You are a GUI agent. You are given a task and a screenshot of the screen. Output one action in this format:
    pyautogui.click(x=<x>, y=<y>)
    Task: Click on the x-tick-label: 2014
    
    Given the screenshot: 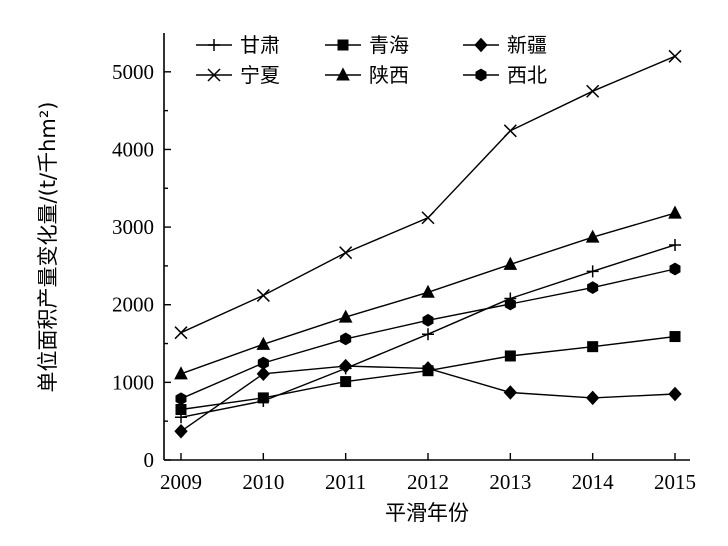 What is the action you would take?
    pyautogui.click(x=593, y=482)
    